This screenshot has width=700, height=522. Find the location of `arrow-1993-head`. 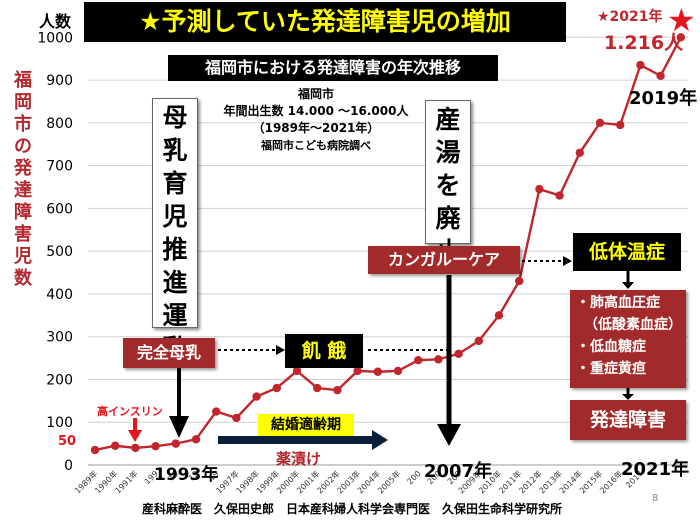

arrow-1993-head is located at coordinates (179, 427).